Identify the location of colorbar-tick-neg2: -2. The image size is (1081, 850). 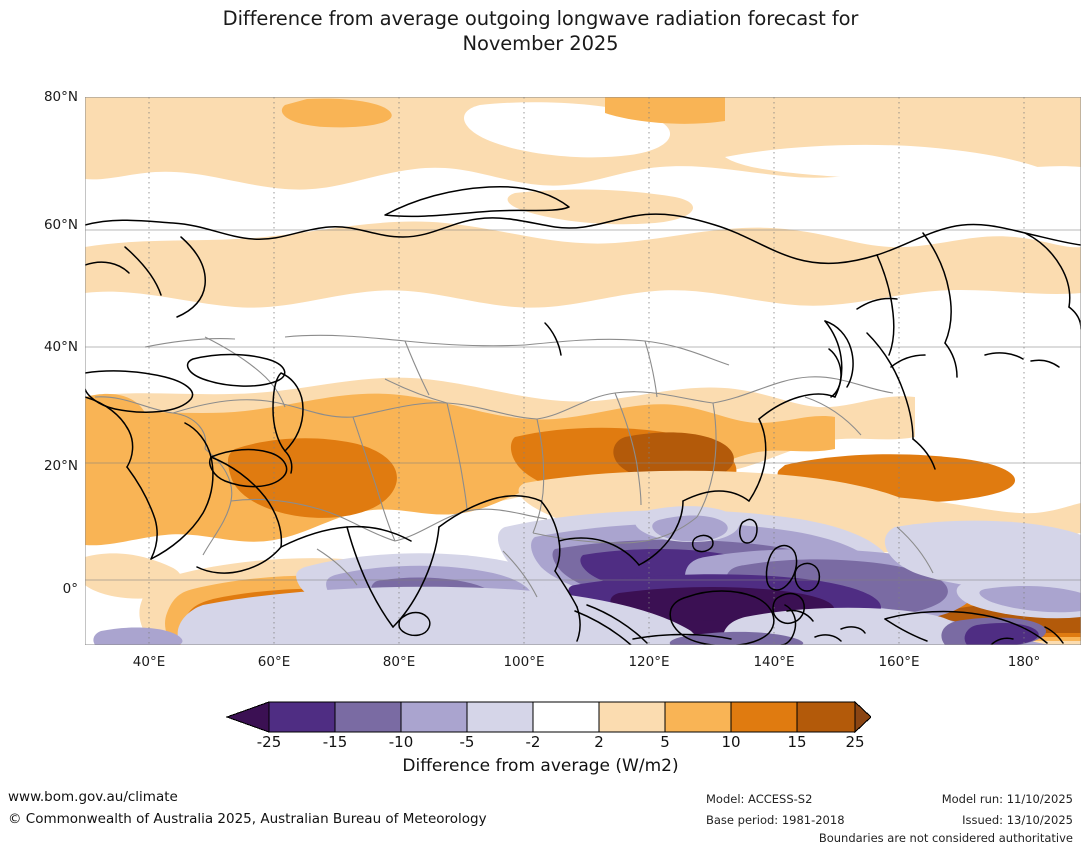
(533, 742).